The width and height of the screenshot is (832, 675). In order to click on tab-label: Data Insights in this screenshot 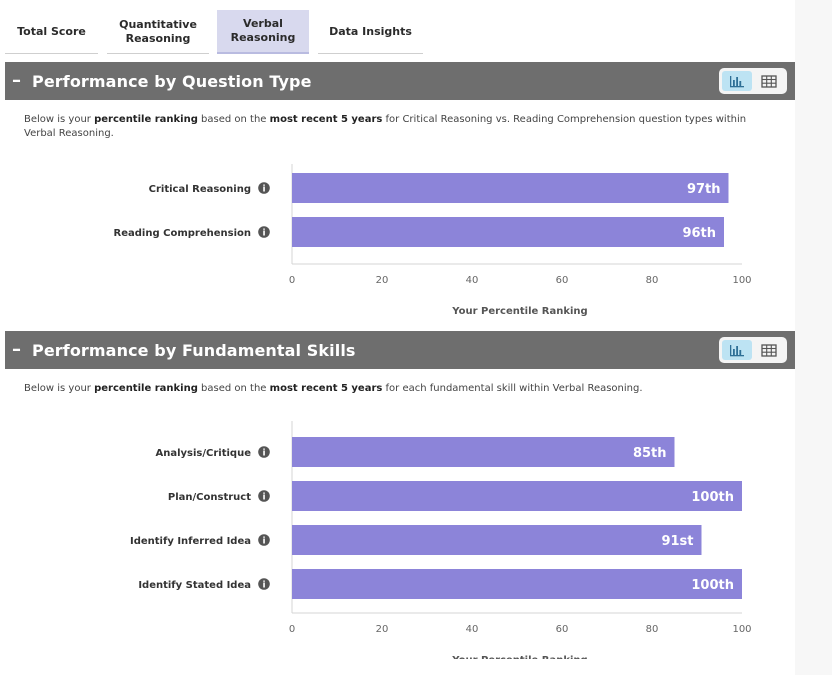, I will do `click(370, 31)`.